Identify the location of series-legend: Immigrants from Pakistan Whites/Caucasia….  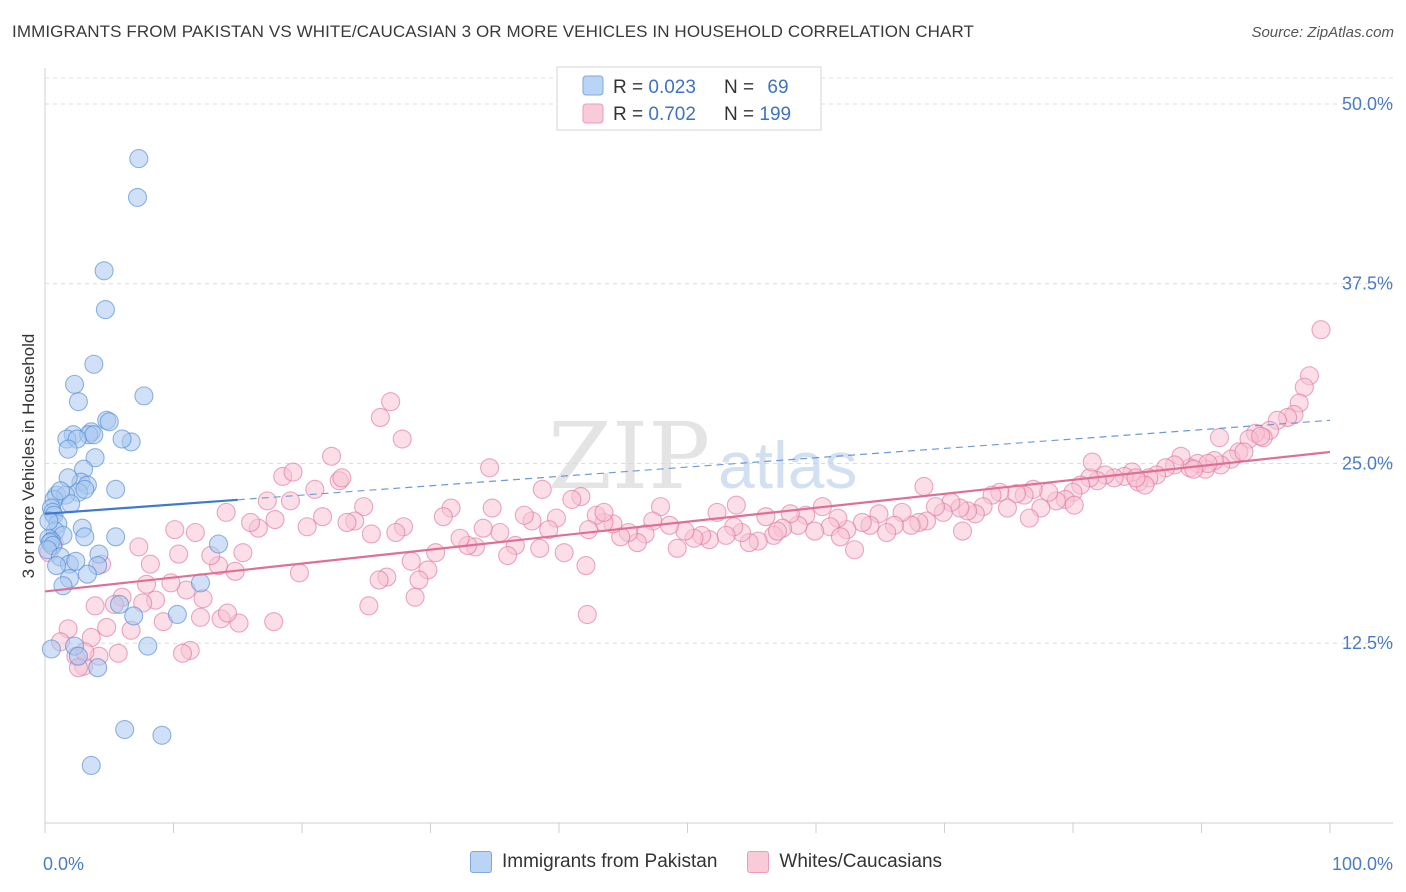
(721, 862).